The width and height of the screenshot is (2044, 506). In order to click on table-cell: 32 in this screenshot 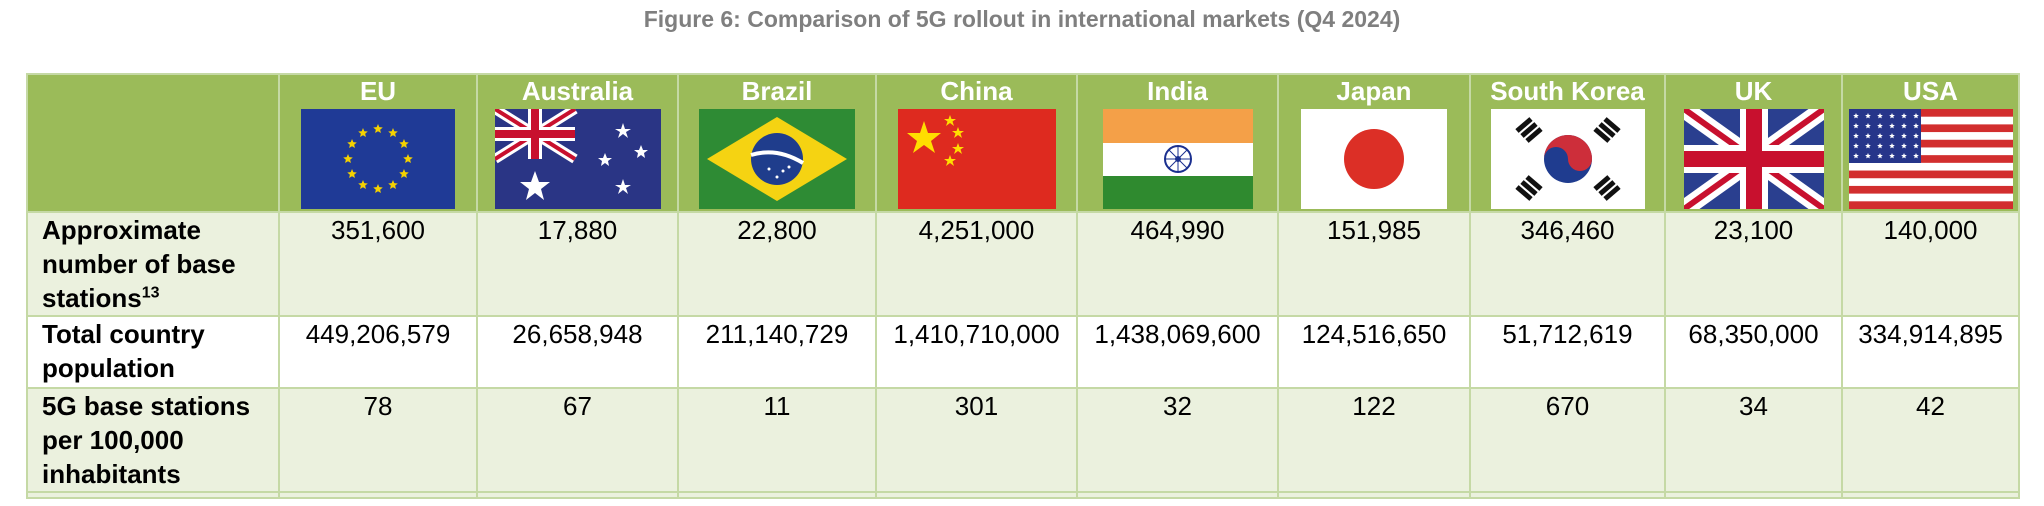, I will do `click(1177, 440)`.